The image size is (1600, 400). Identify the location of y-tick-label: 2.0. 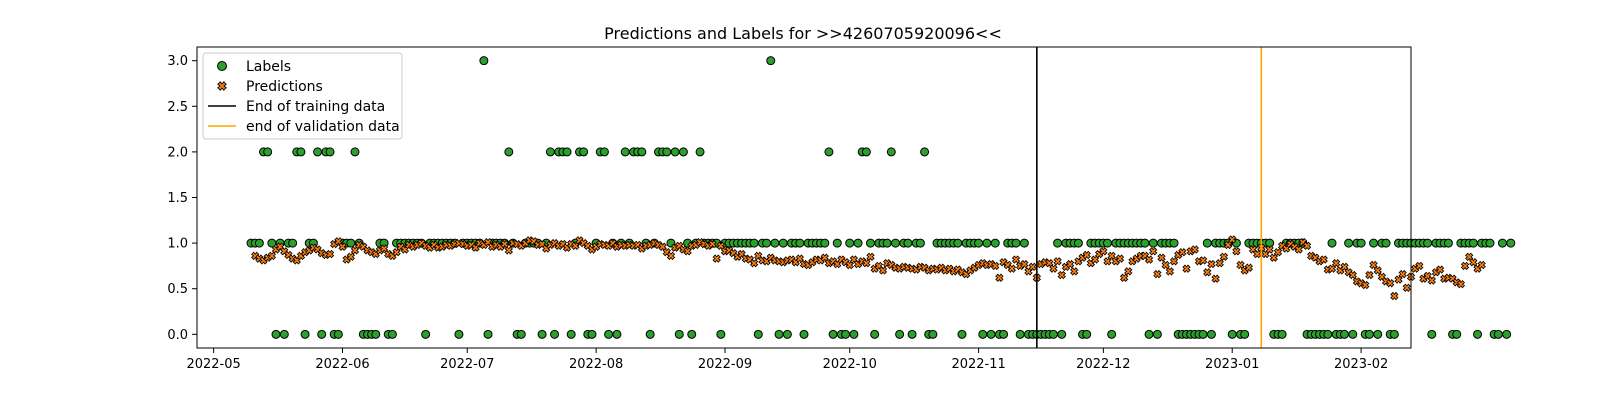
(177, 152).